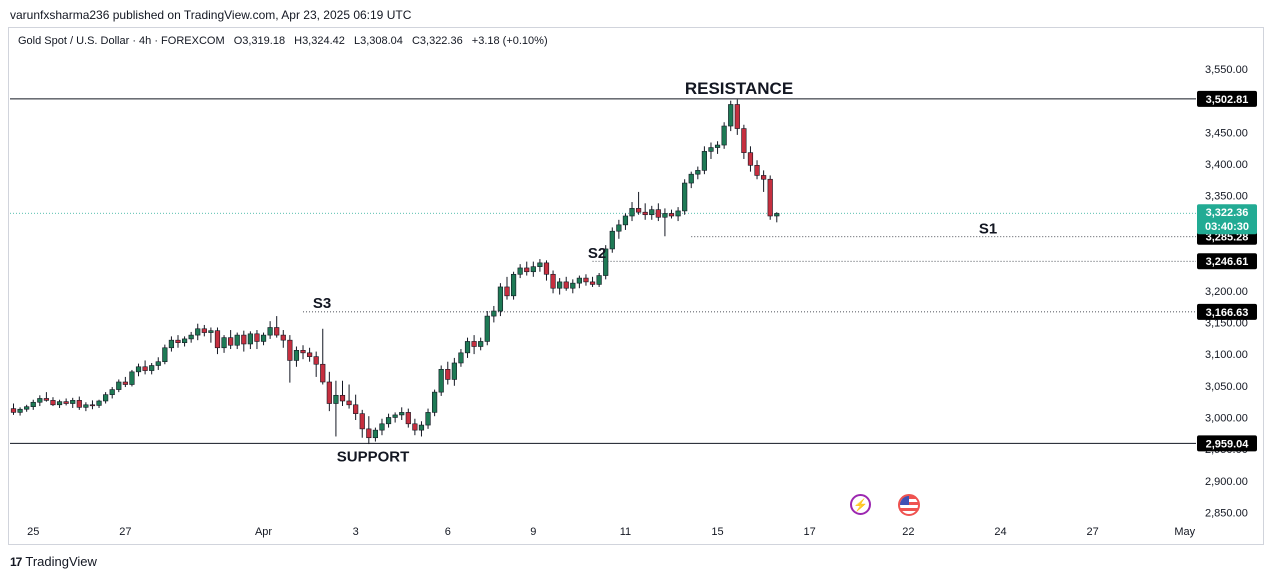 This screenshot has height=580, width=1273. What do you see at coordinates (625, 532) in the screenshot?
I see `x-tick-label: 11` at bounding box center [625, 532].